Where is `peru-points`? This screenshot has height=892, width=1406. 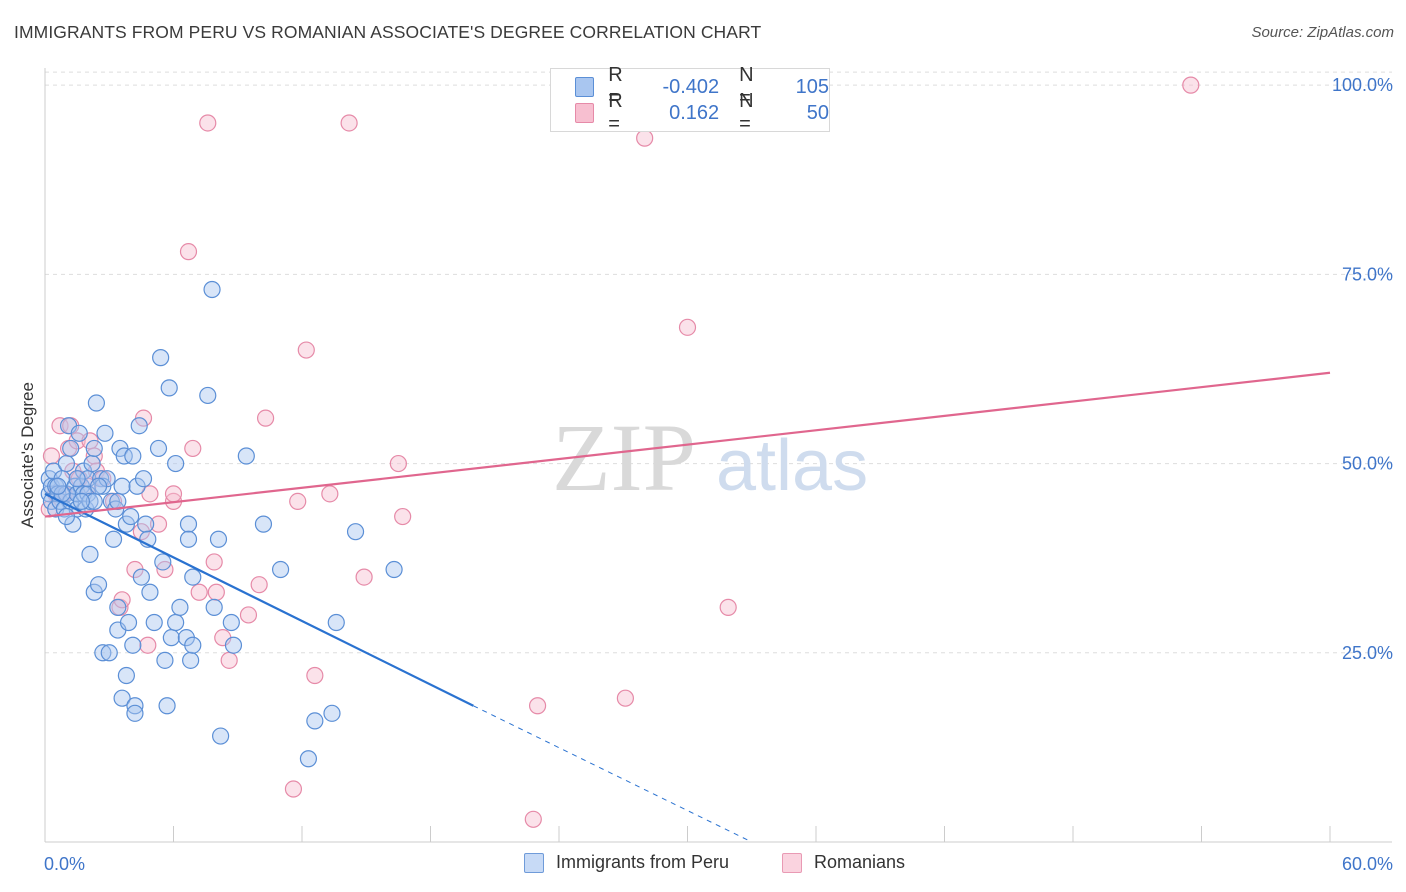
peru-points is located at coordinates (221, 524).